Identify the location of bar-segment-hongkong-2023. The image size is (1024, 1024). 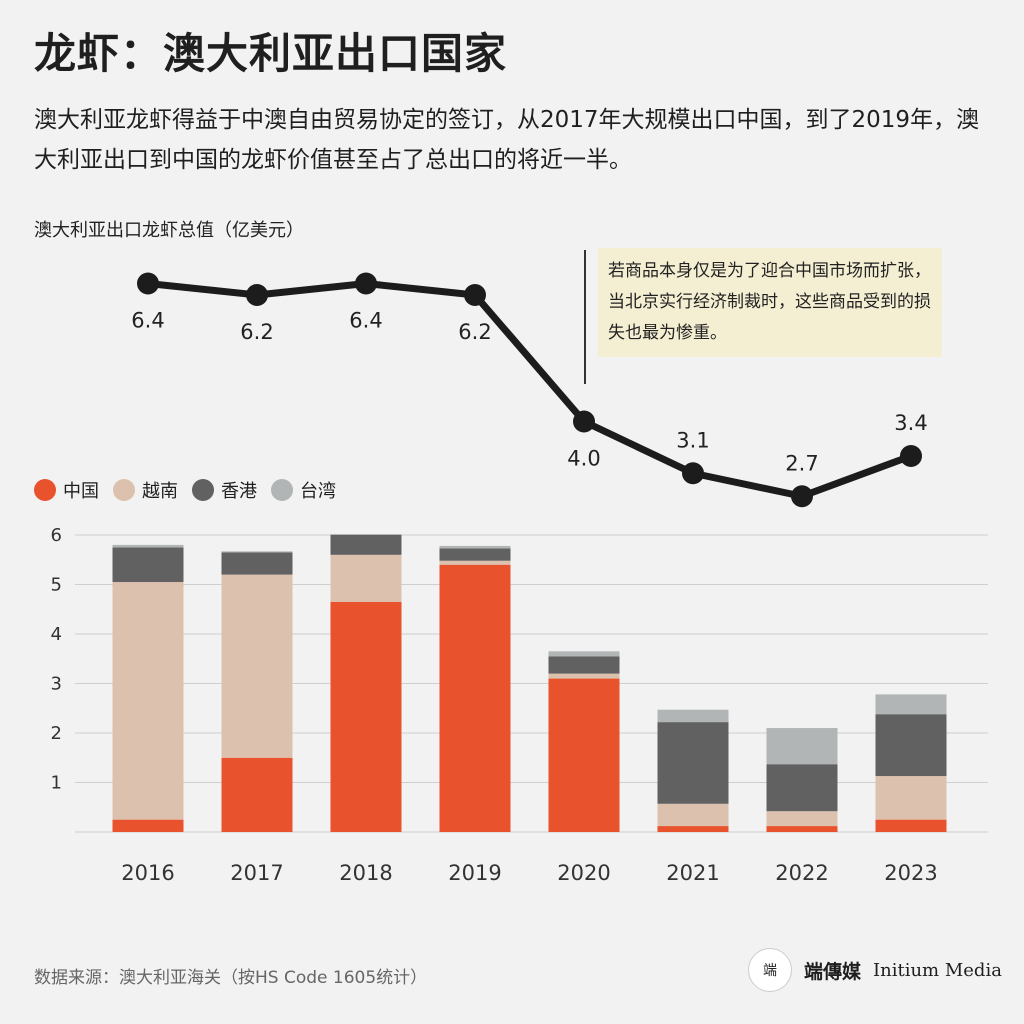
(911, 745).